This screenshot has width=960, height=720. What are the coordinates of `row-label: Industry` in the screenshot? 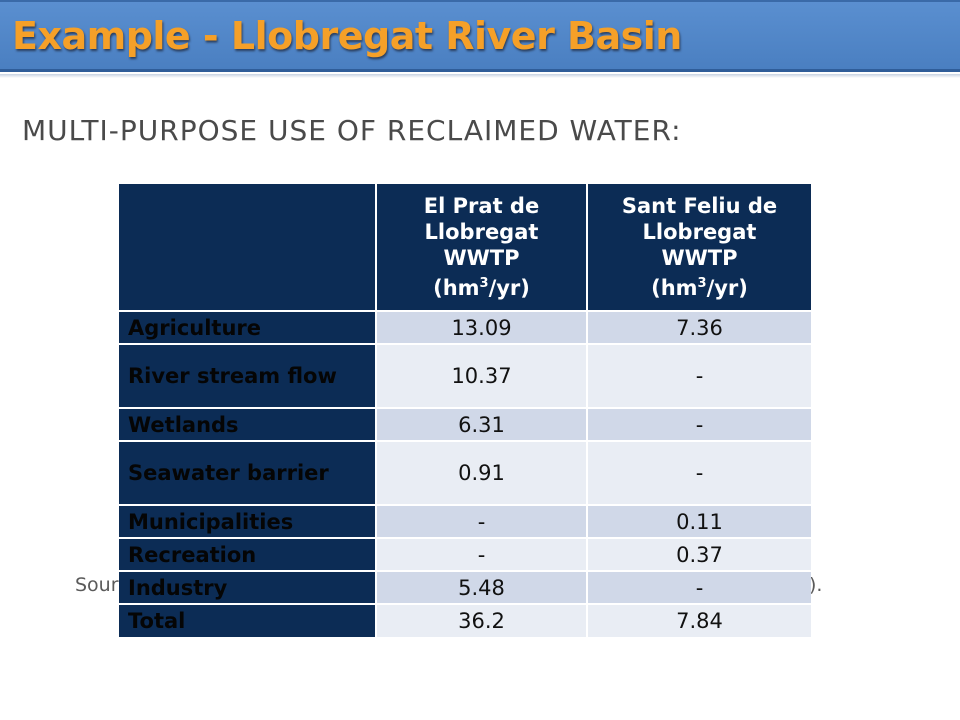 It's located at (247, 587).